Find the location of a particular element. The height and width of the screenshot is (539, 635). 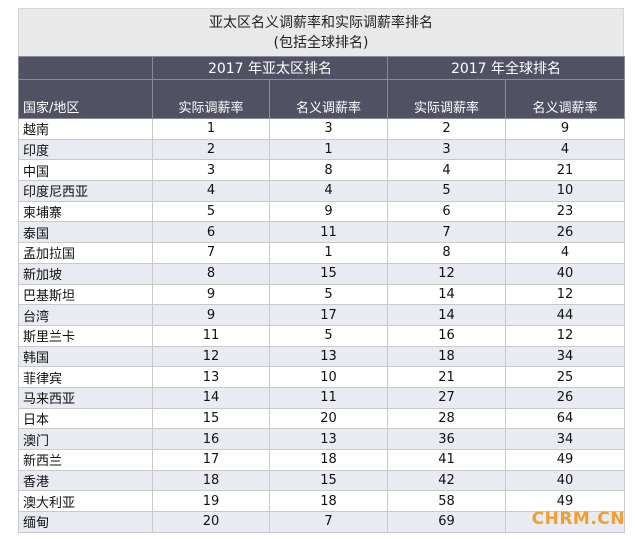

cell-apac-real: 8 is located at coordinates (211, 273).